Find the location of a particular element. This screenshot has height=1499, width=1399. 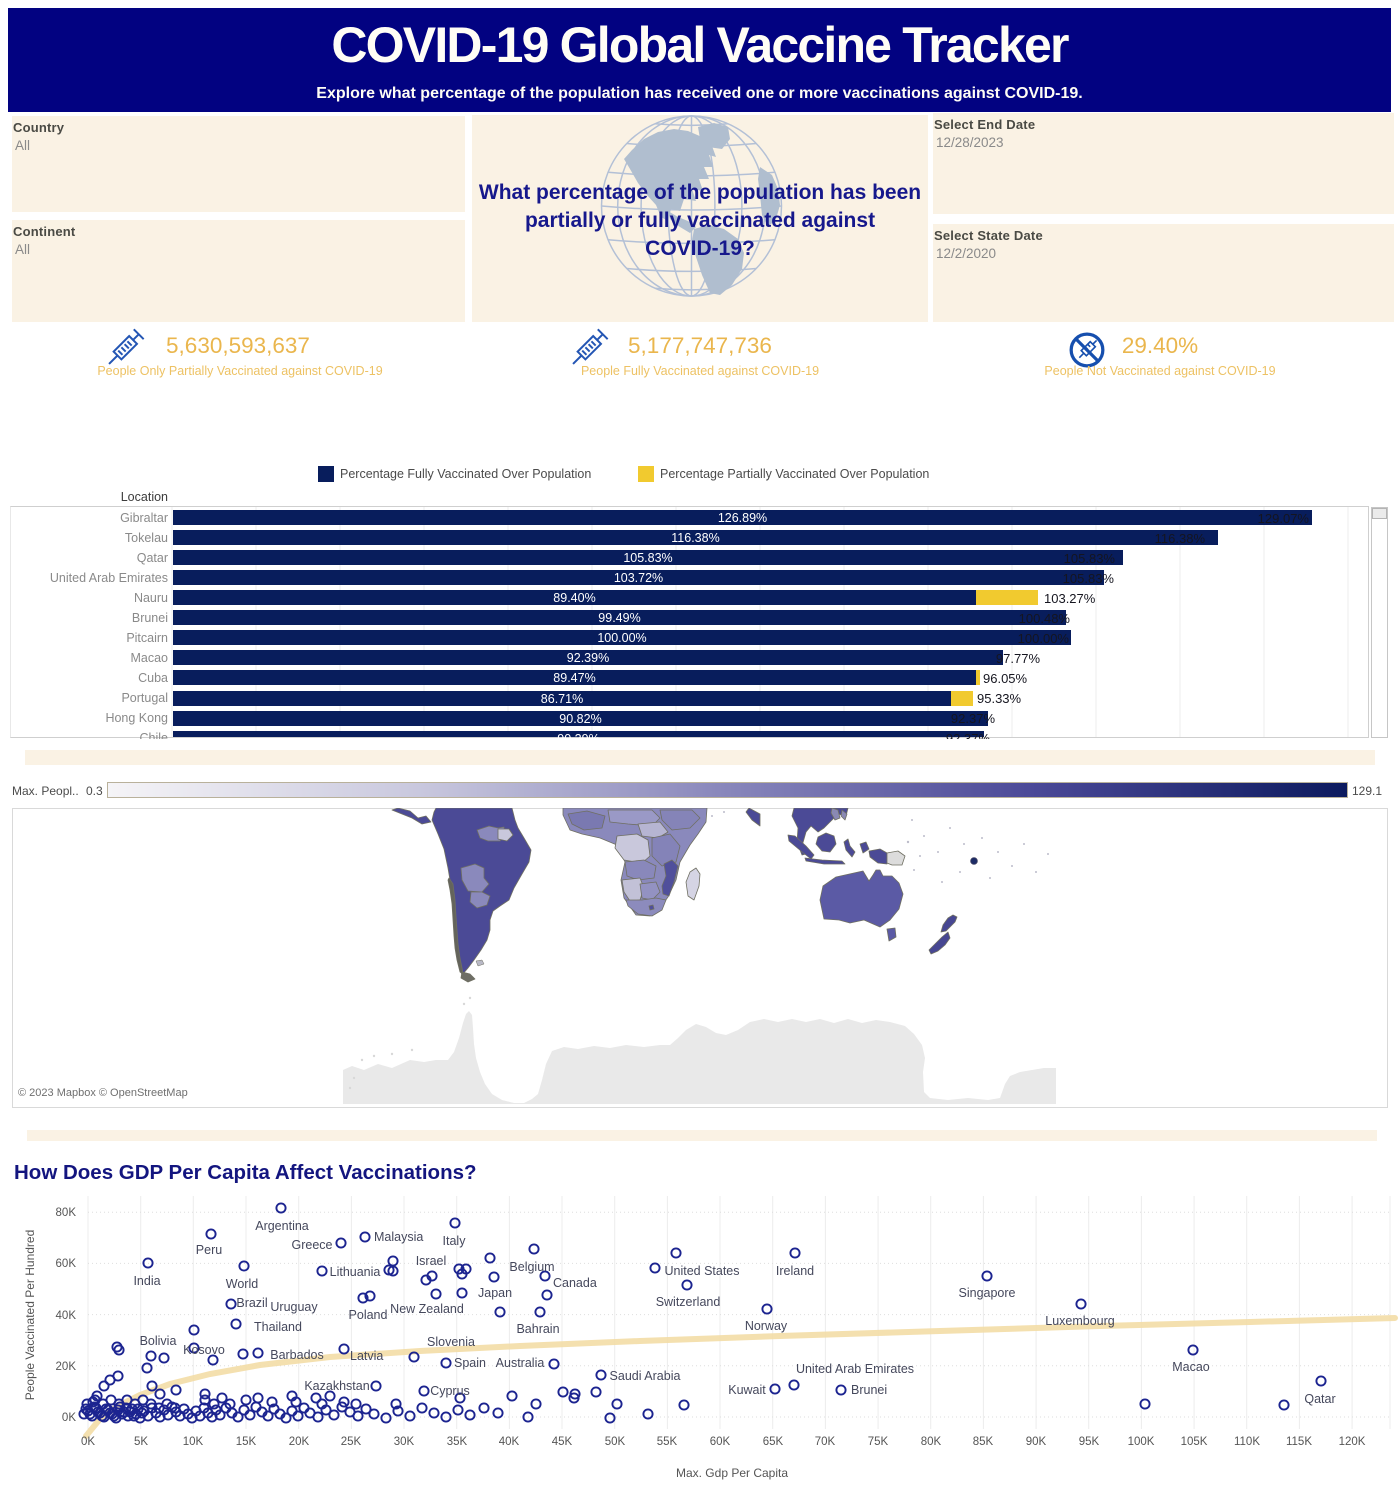

svg-text: 90K is located at coordinates (1036, 1442).